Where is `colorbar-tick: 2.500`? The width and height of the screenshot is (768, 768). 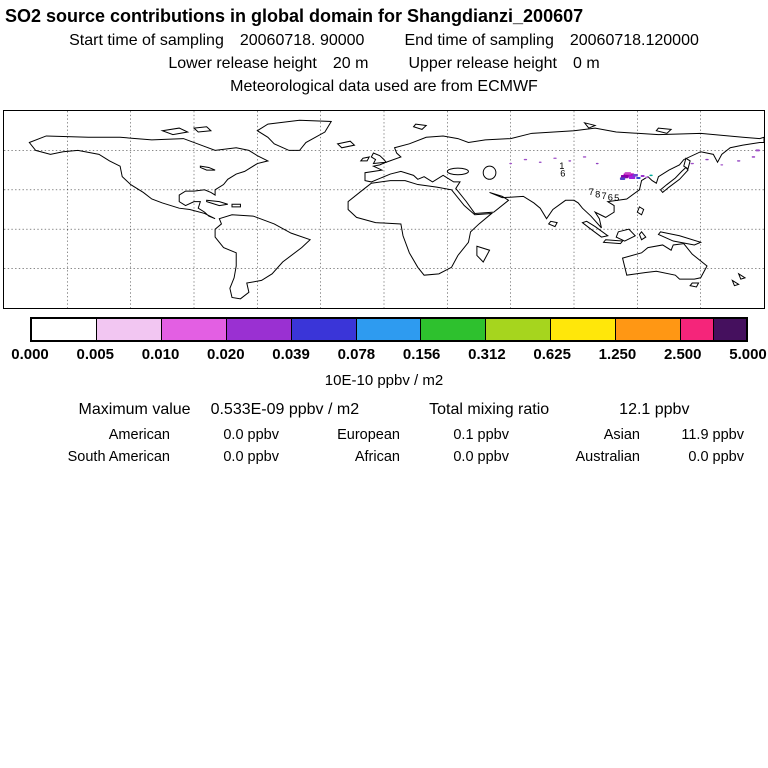
colorbar-tick: 2.500 is located at coordinates (682, 354).